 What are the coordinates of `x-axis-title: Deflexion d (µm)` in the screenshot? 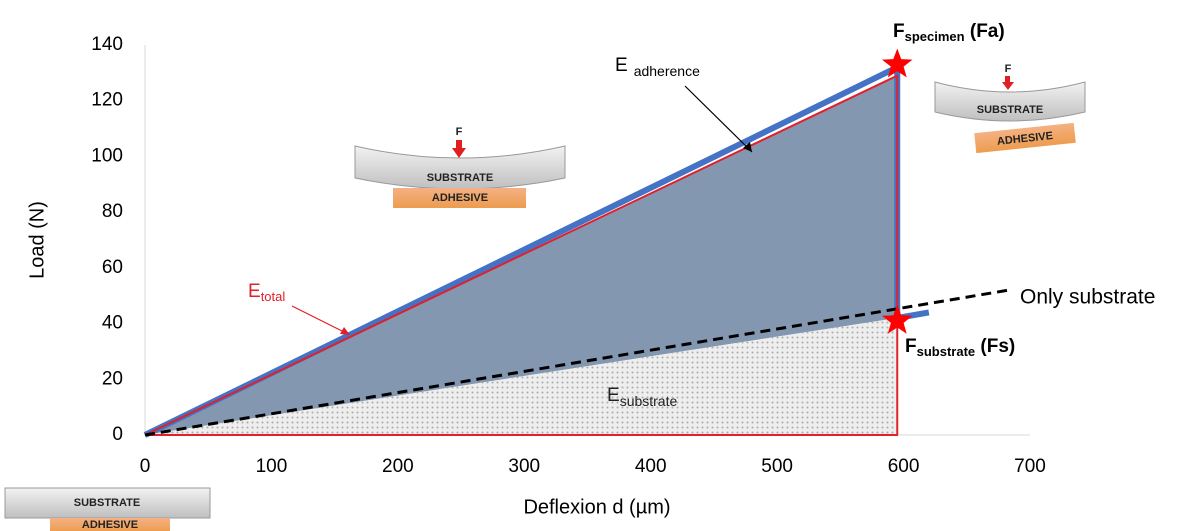 It's located at (596, 507).